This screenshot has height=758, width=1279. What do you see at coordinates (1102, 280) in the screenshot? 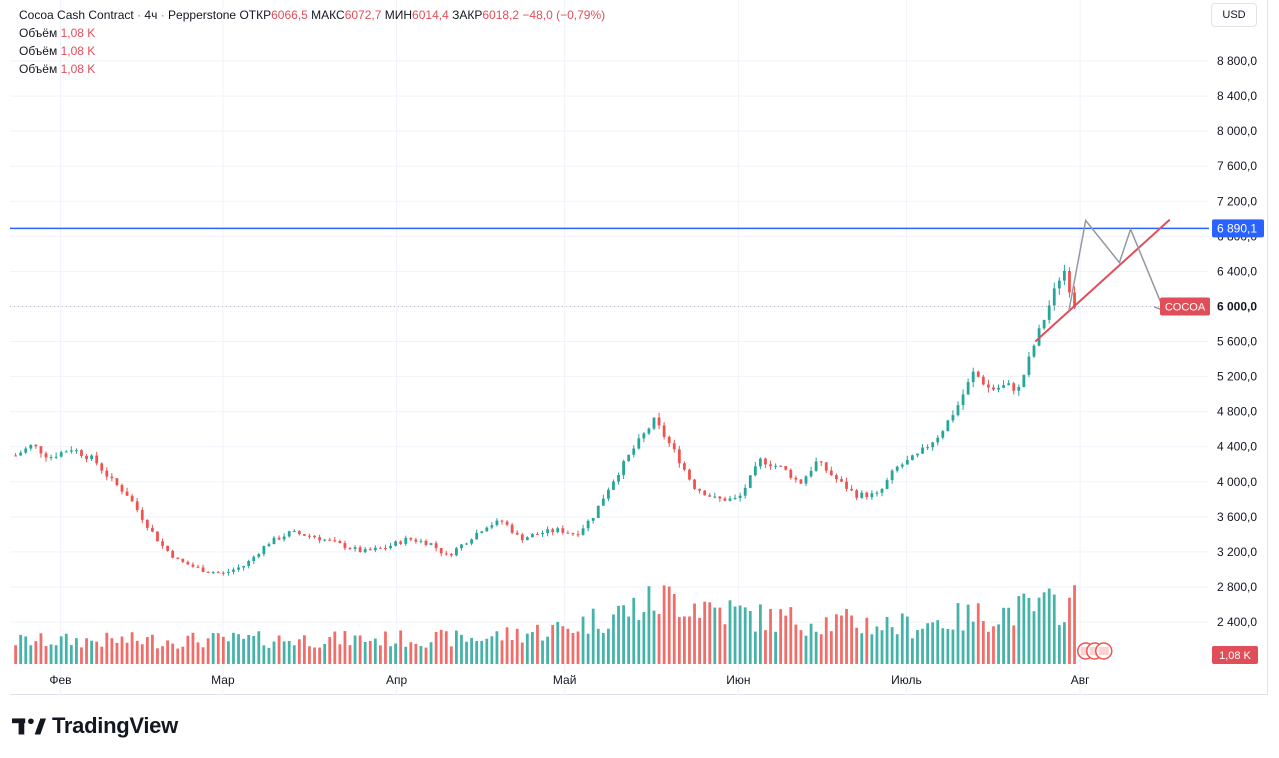
I see `trendline` at bounding box center [1102, 280].